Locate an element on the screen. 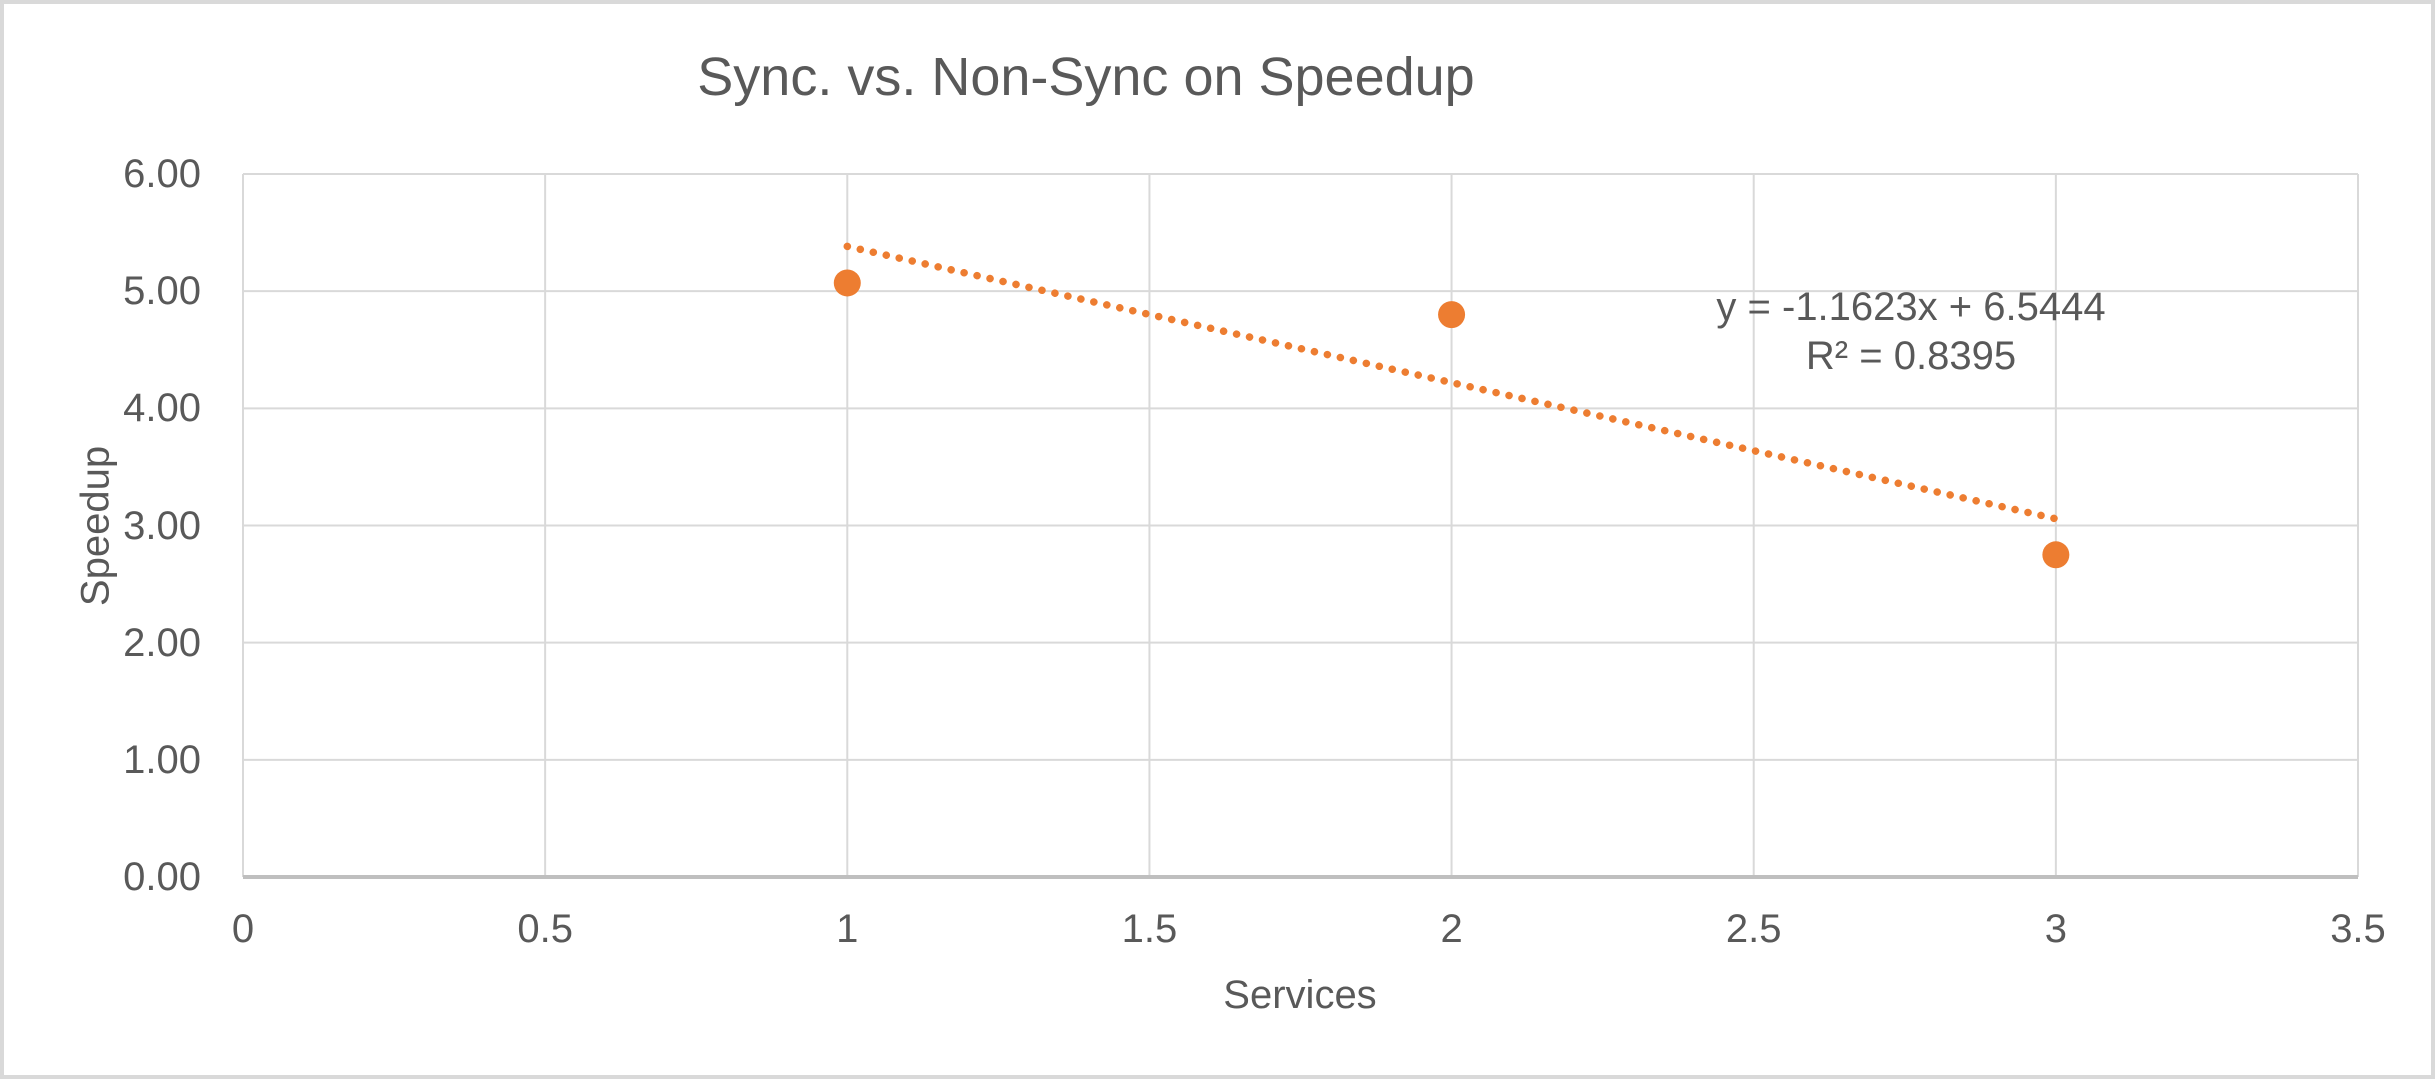  y-axis-tick-label: 1.00 is located at coordinates (162, 759).